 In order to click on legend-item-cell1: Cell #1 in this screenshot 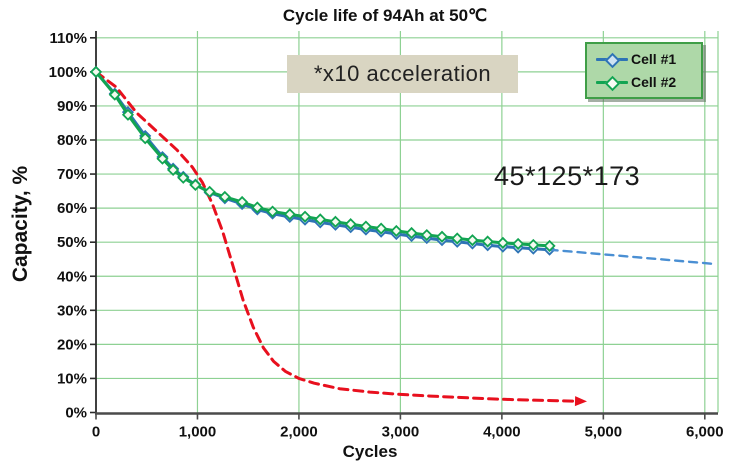, I will do `click(644, 59)`.